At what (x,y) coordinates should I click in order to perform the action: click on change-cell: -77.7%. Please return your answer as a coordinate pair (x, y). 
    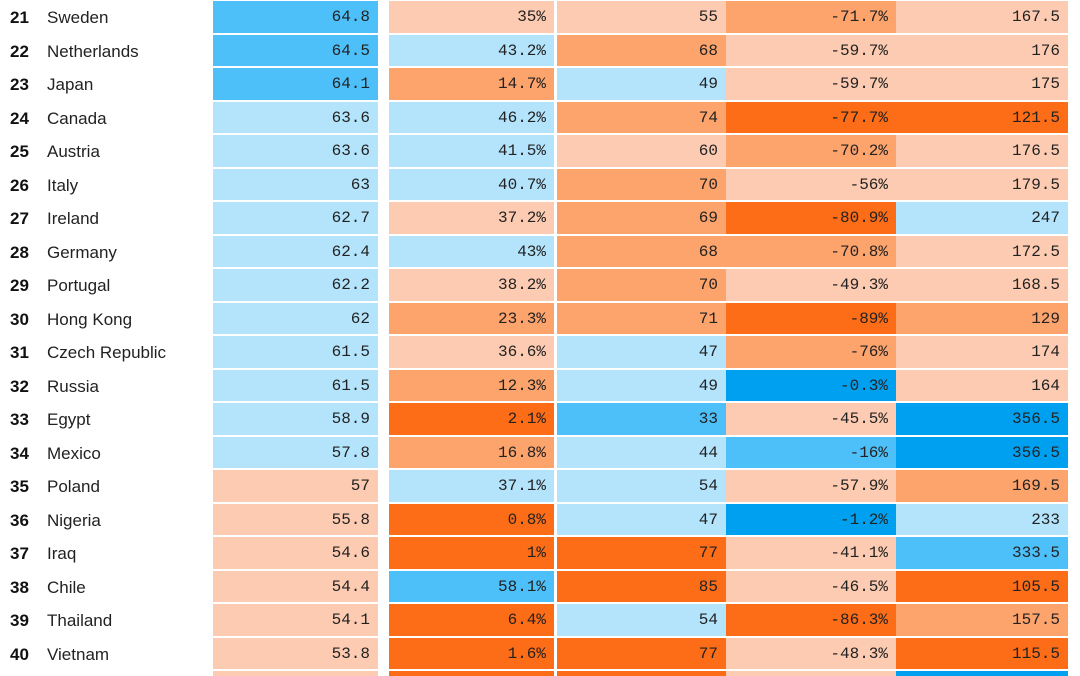
    Looking at the image, I should click on (811, 117).